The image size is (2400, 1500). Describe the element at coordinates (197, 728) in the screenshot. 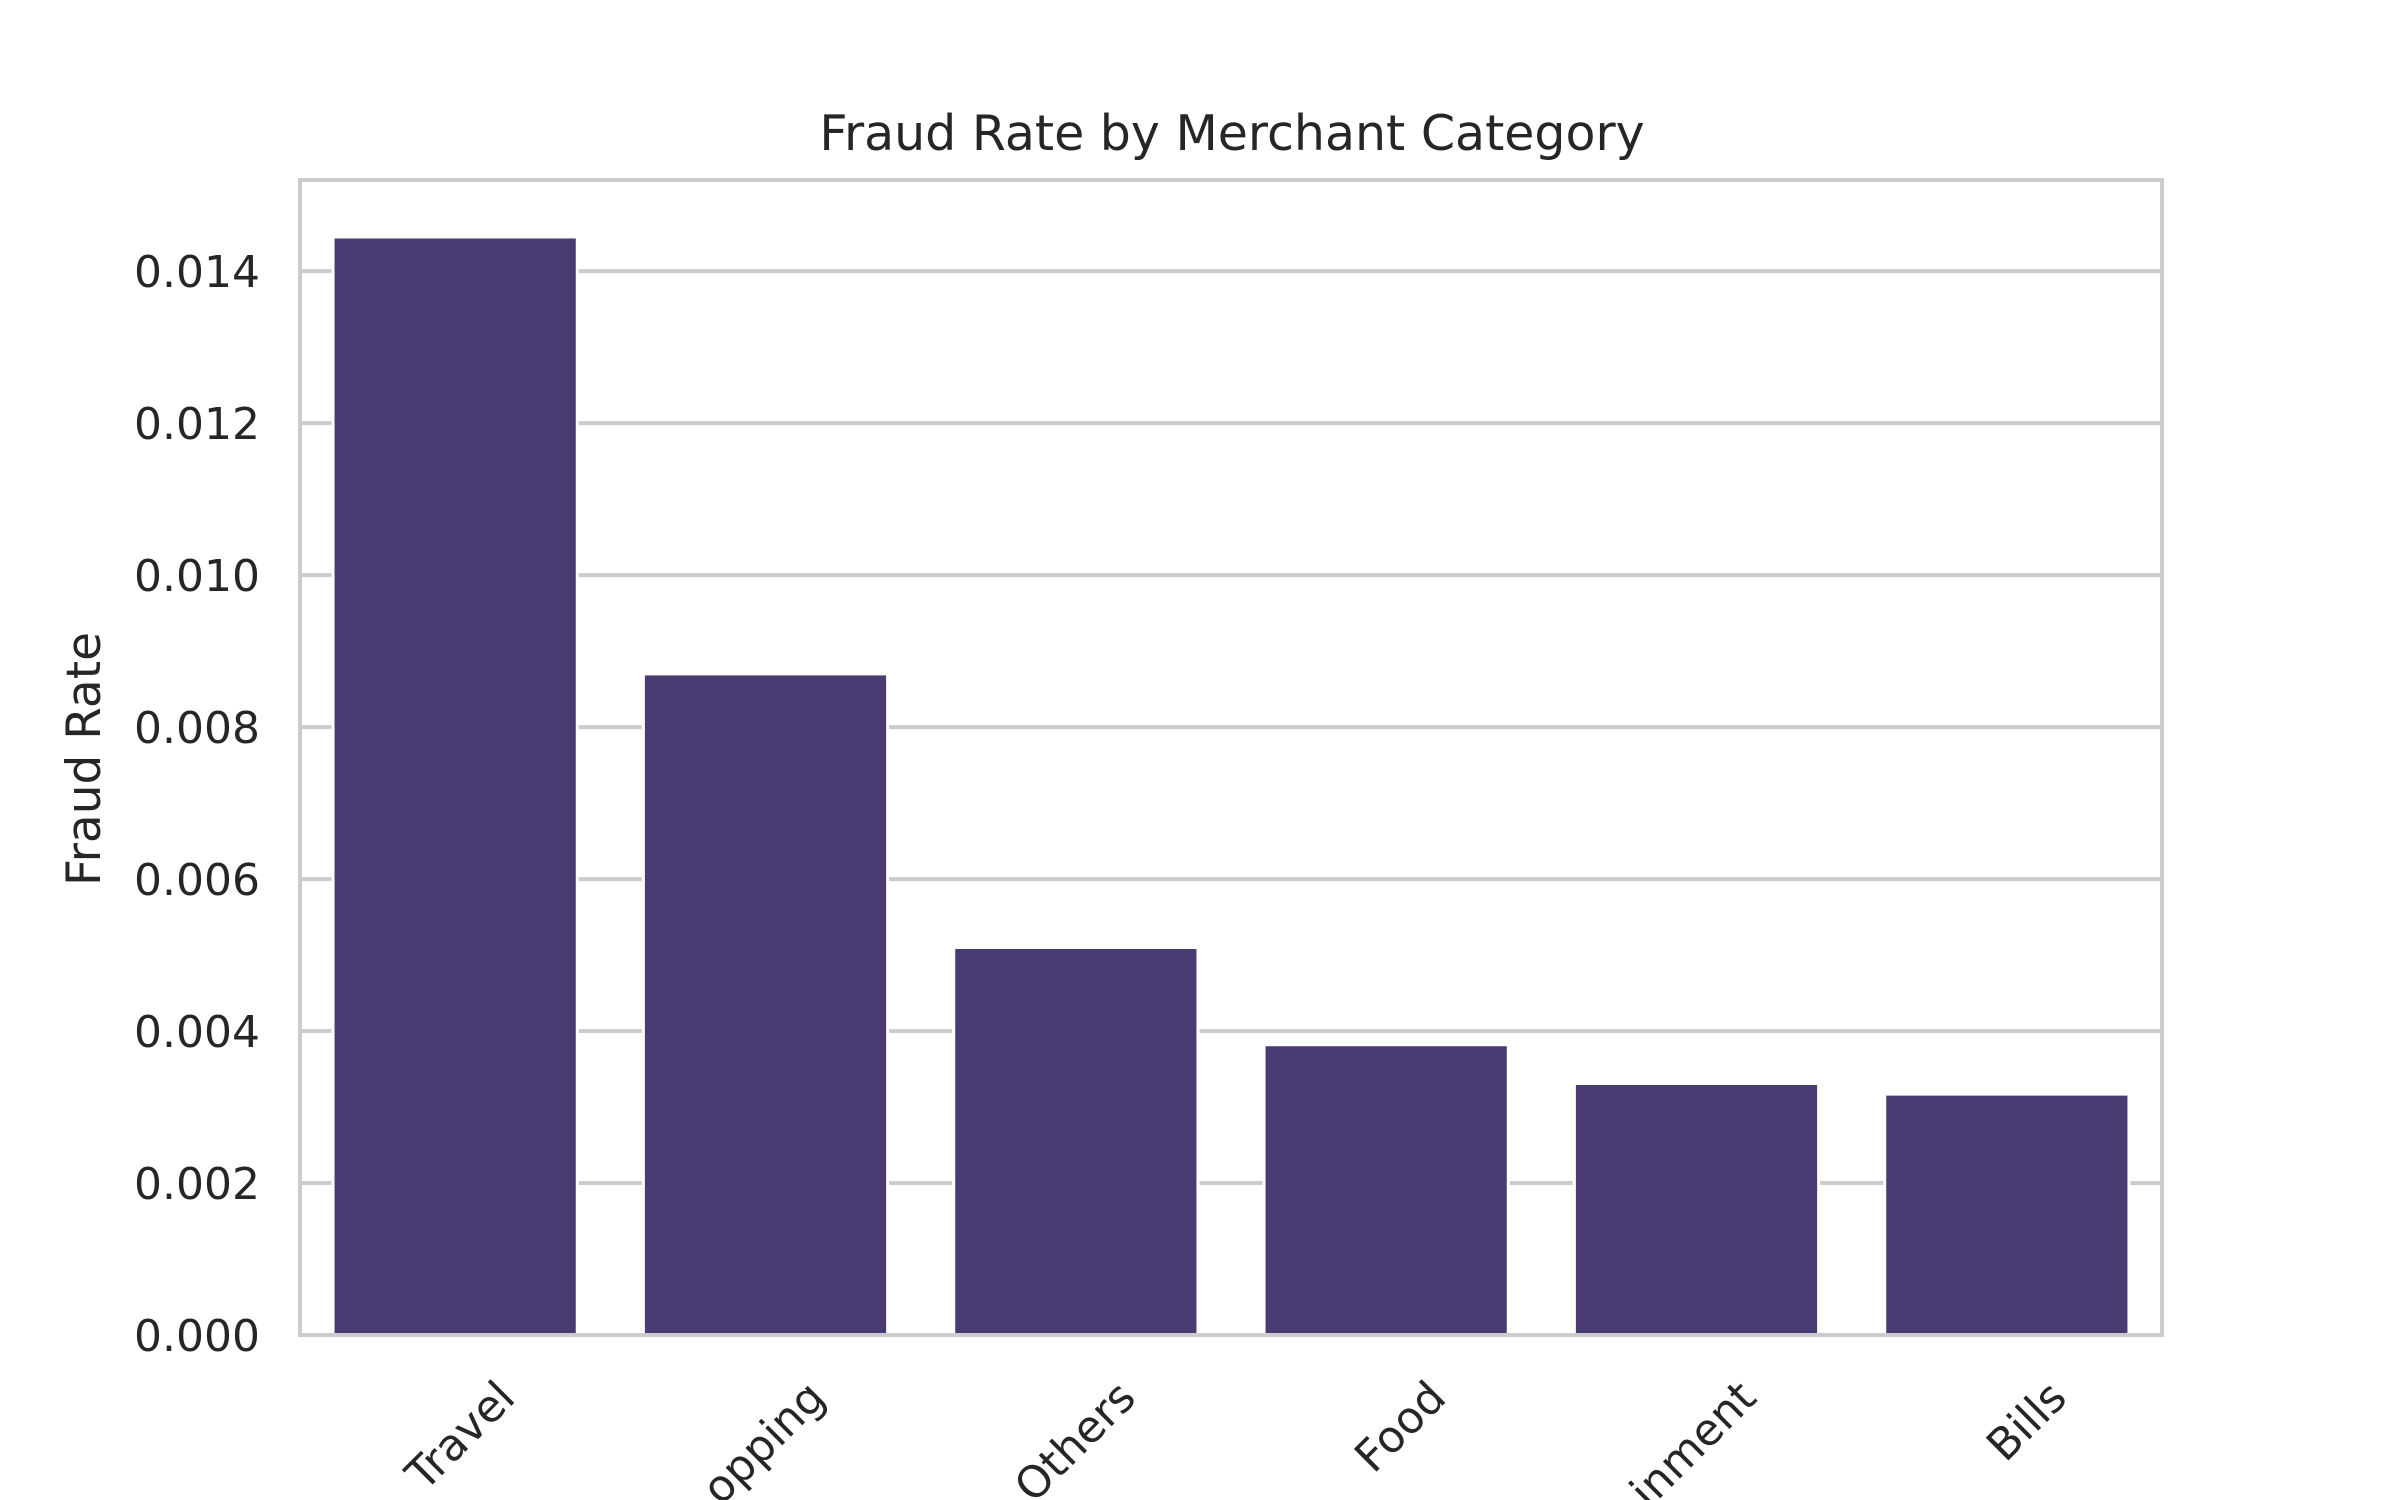

I see `y-tick-label: 0.008` at that location.